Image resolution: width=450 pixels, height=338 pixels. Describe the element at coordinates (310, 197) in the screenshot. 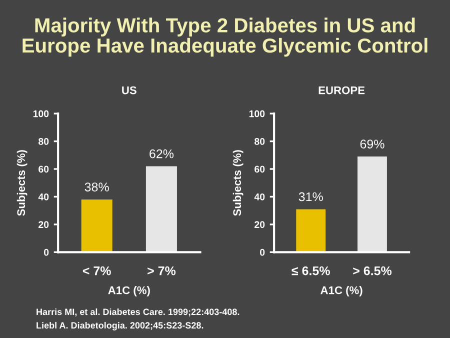

I see `data-label: 31%` at that location.